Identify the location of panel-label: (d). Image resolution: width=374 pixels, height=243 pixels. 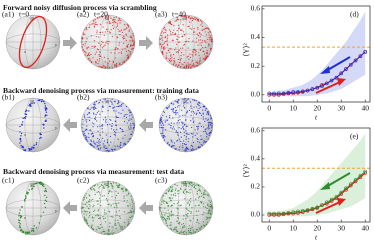
(354, 14).